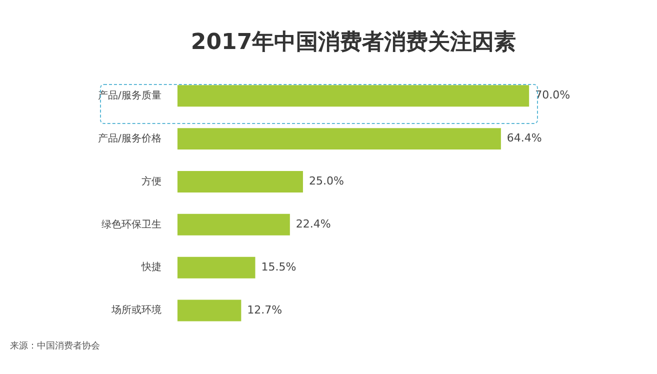  Describe the element at coordinates (278, 267) in the screenshot. I see `data-label: 15.5%` at that location.